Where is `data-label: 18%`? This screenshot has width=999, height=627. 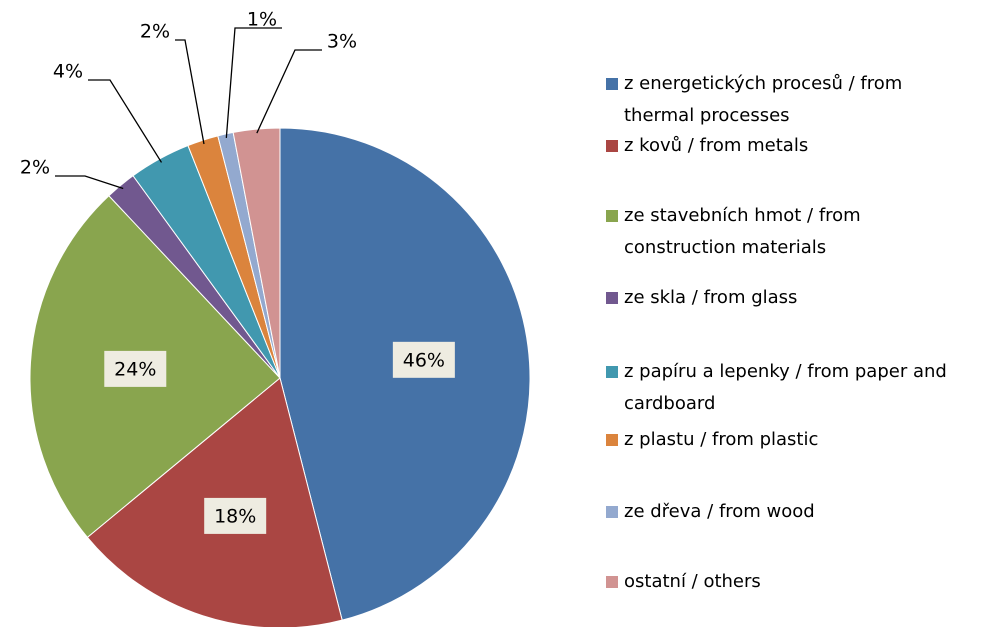 data-label: 18% is located at coordinates (235, 516).